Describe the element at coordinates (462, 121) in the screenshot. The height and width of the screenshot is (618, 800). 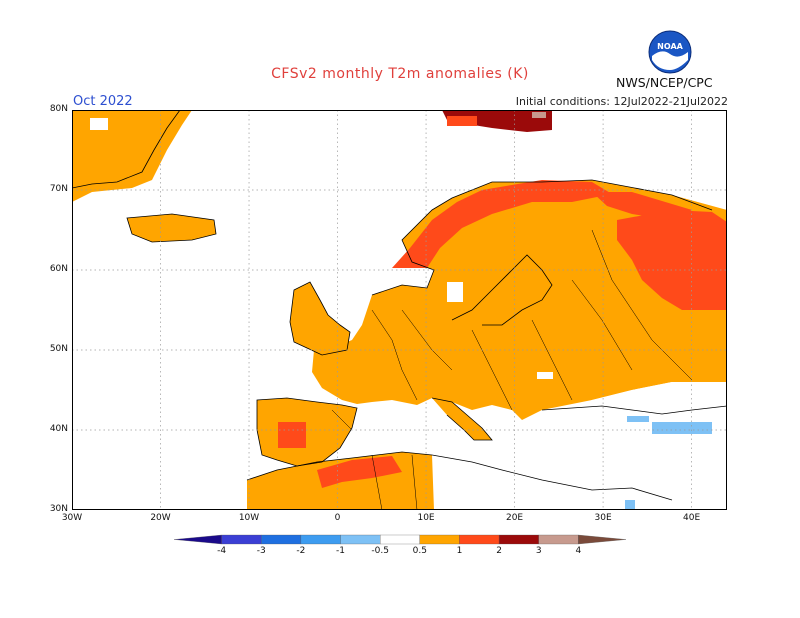
I see `region-svalbard-red` at that location.